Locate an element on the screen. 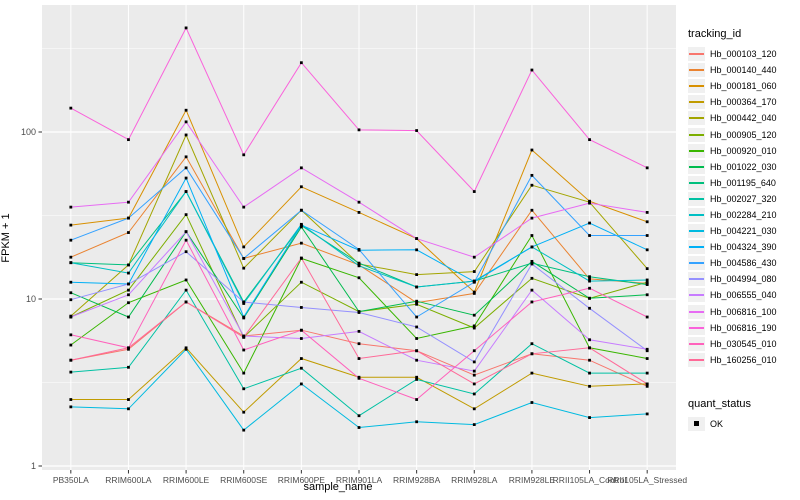 This screenshot has height=500, width=800. legend-item-Hb_000442_040: Hb_000442_040 is located at coordinates (743, 118).